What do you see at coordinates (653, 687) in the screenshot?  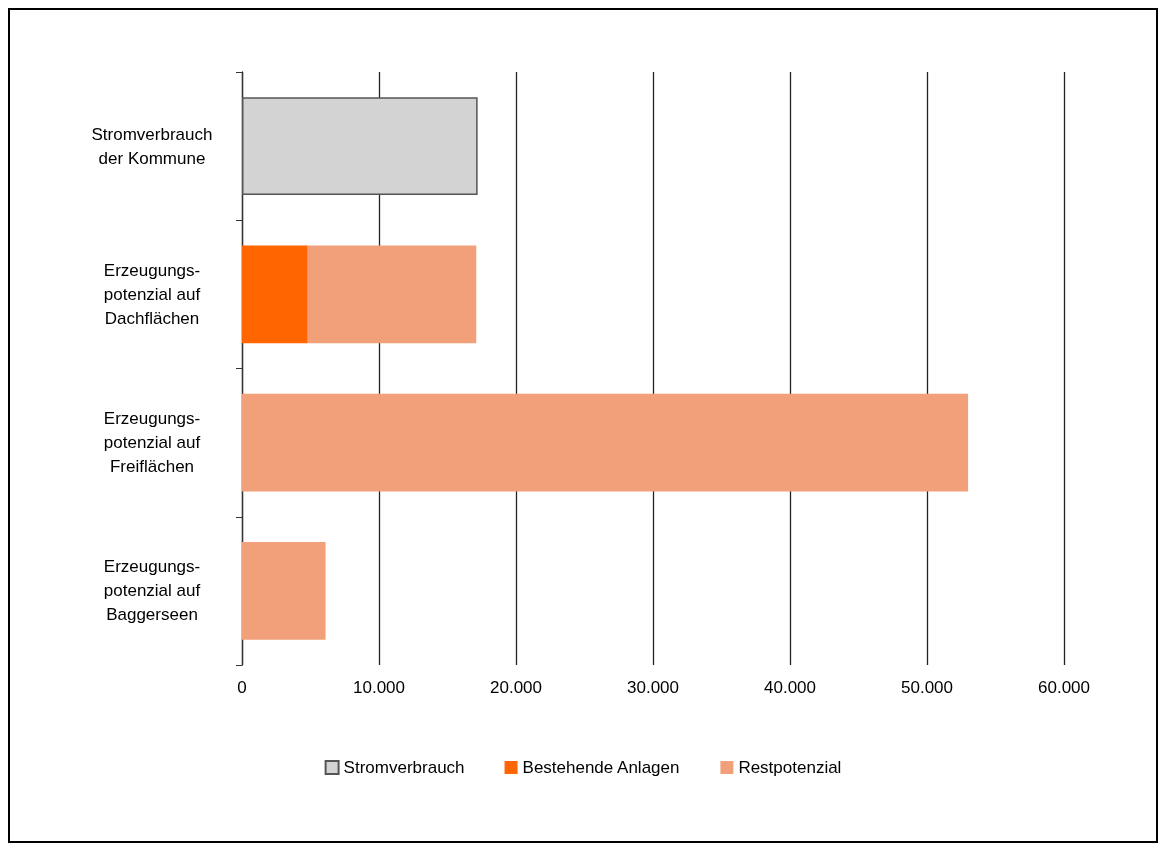 I see `x-tick-label: 30.000` at bounding box center [653, 687].